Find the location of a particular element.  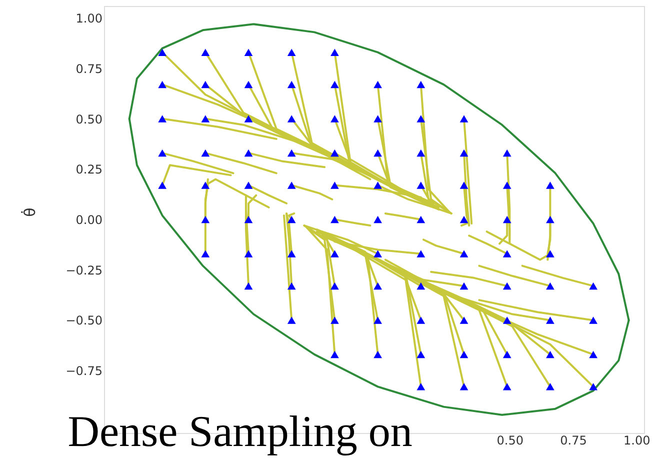

y-tick-label: −0.50 is located at coordinates (84, 321).